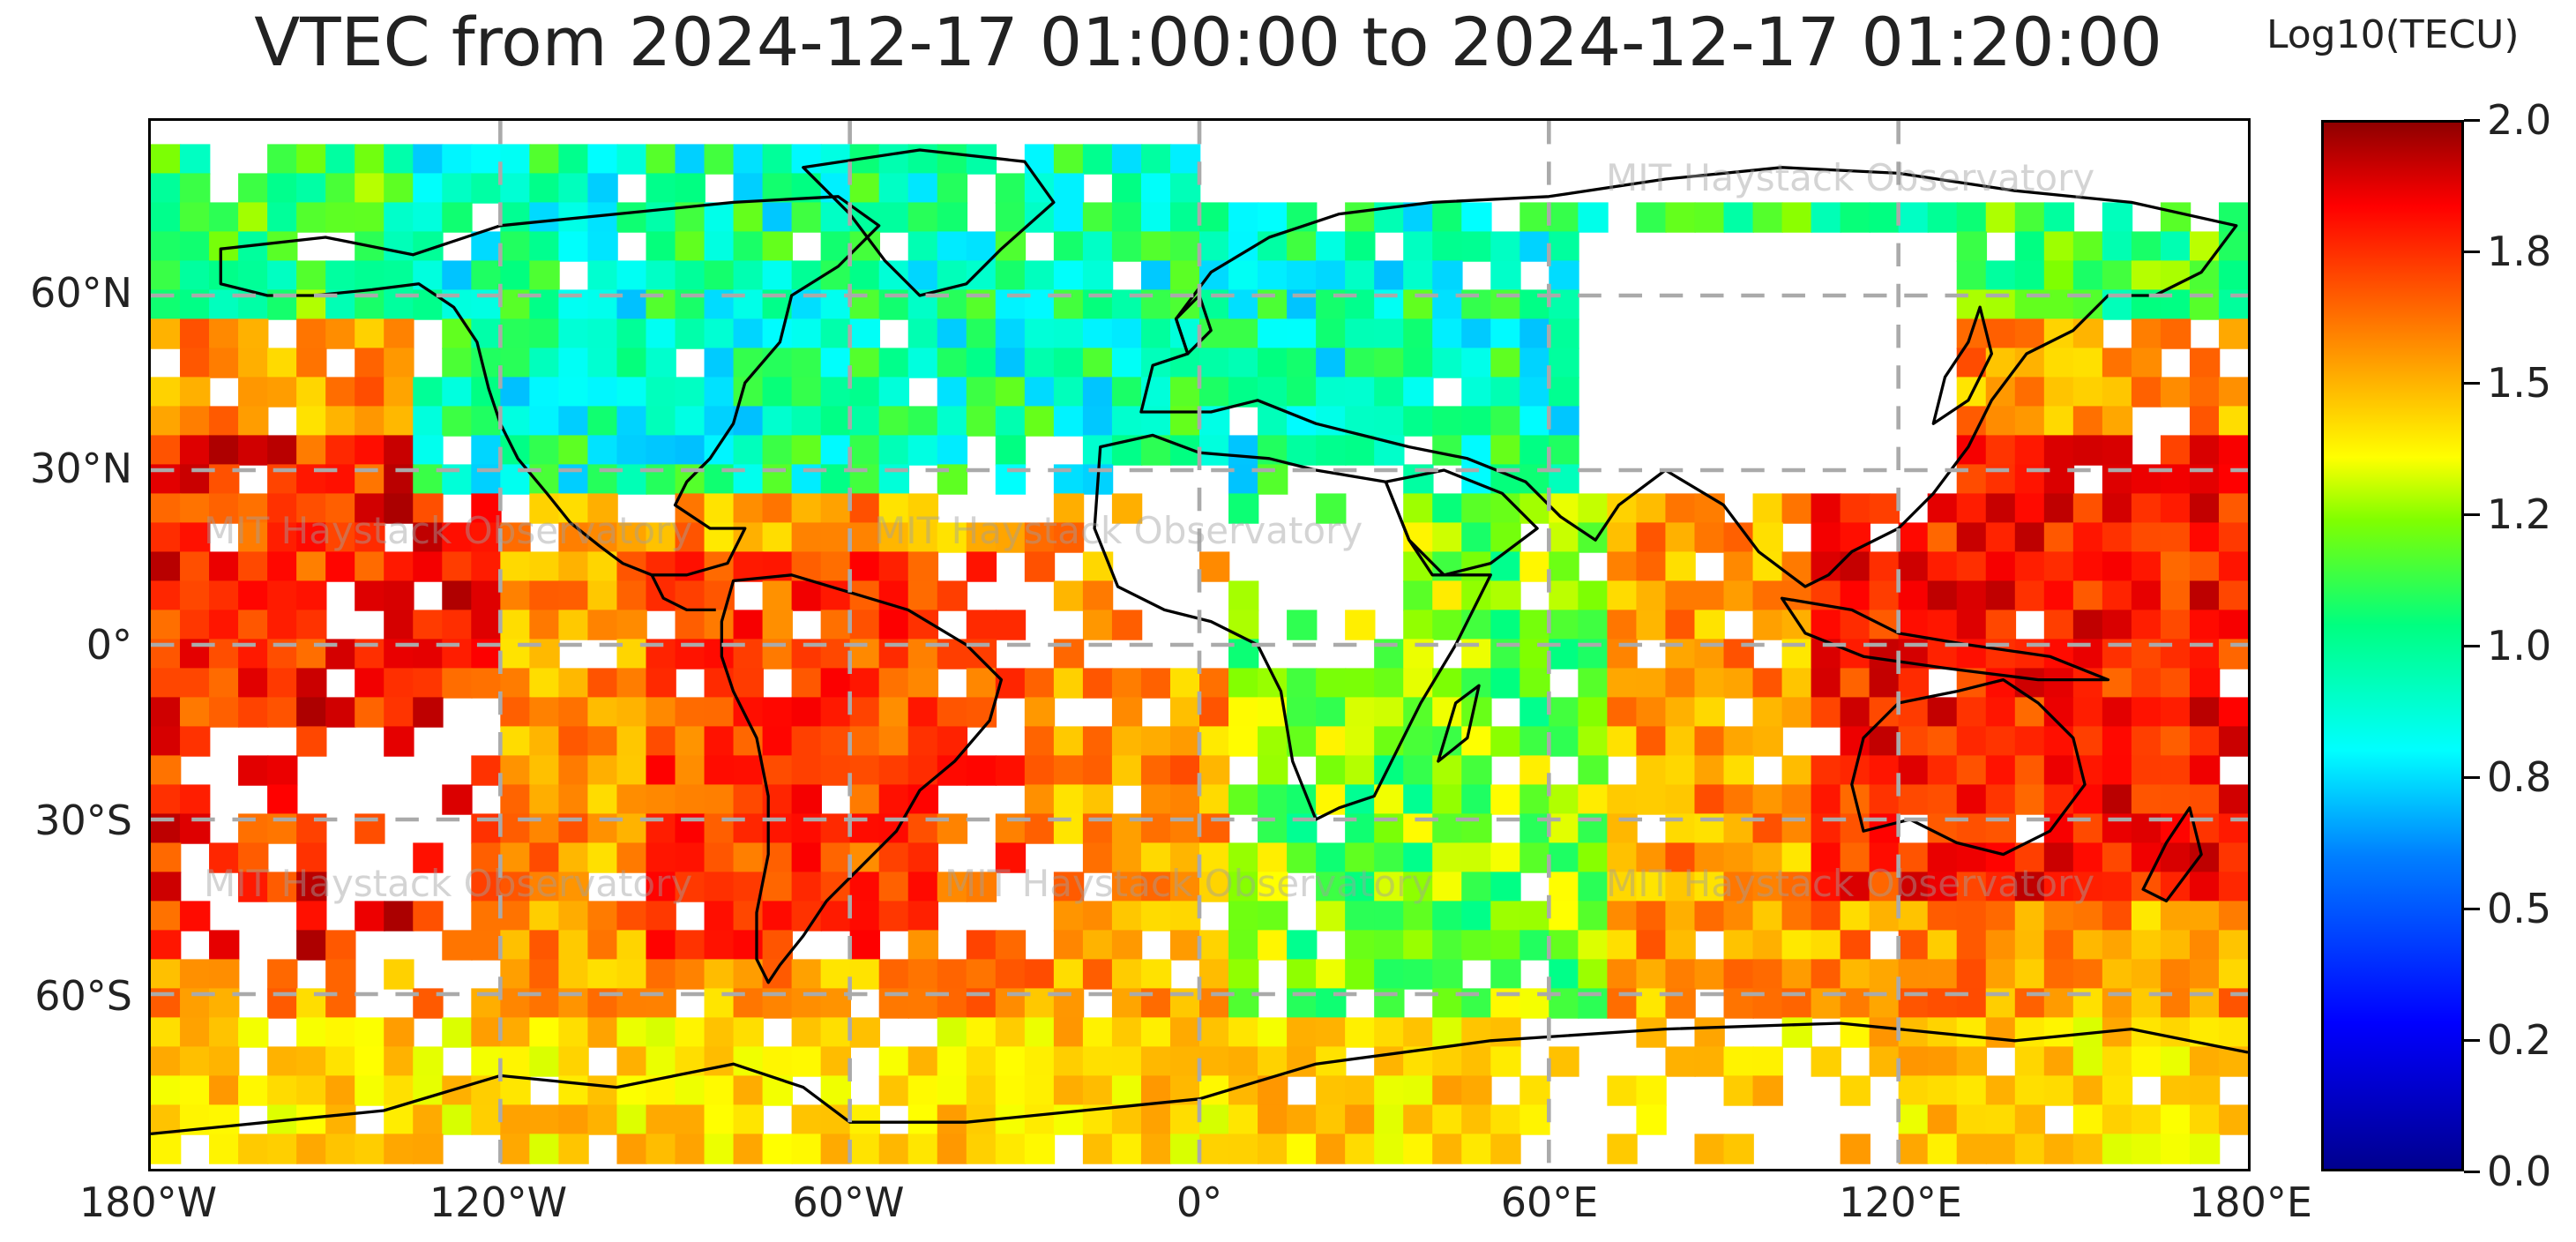  I want to click on coastline-australia, so click(1968, 767).